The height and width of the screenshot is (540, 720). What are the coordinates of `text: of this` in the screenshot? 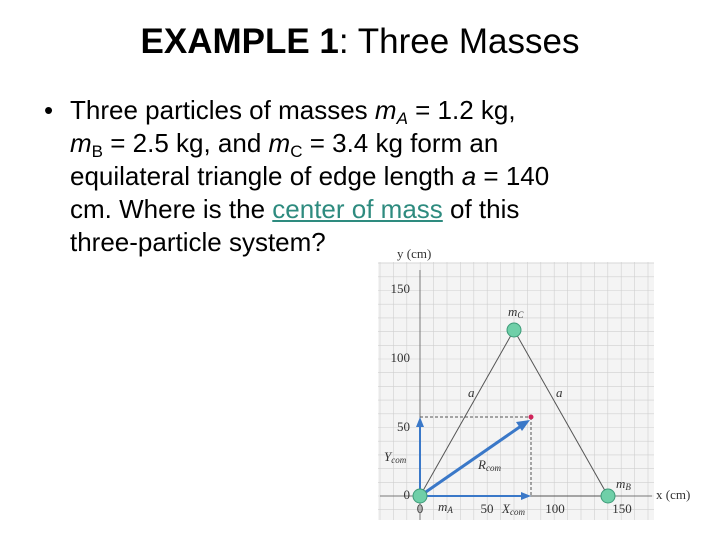 It's located at (481, 209).